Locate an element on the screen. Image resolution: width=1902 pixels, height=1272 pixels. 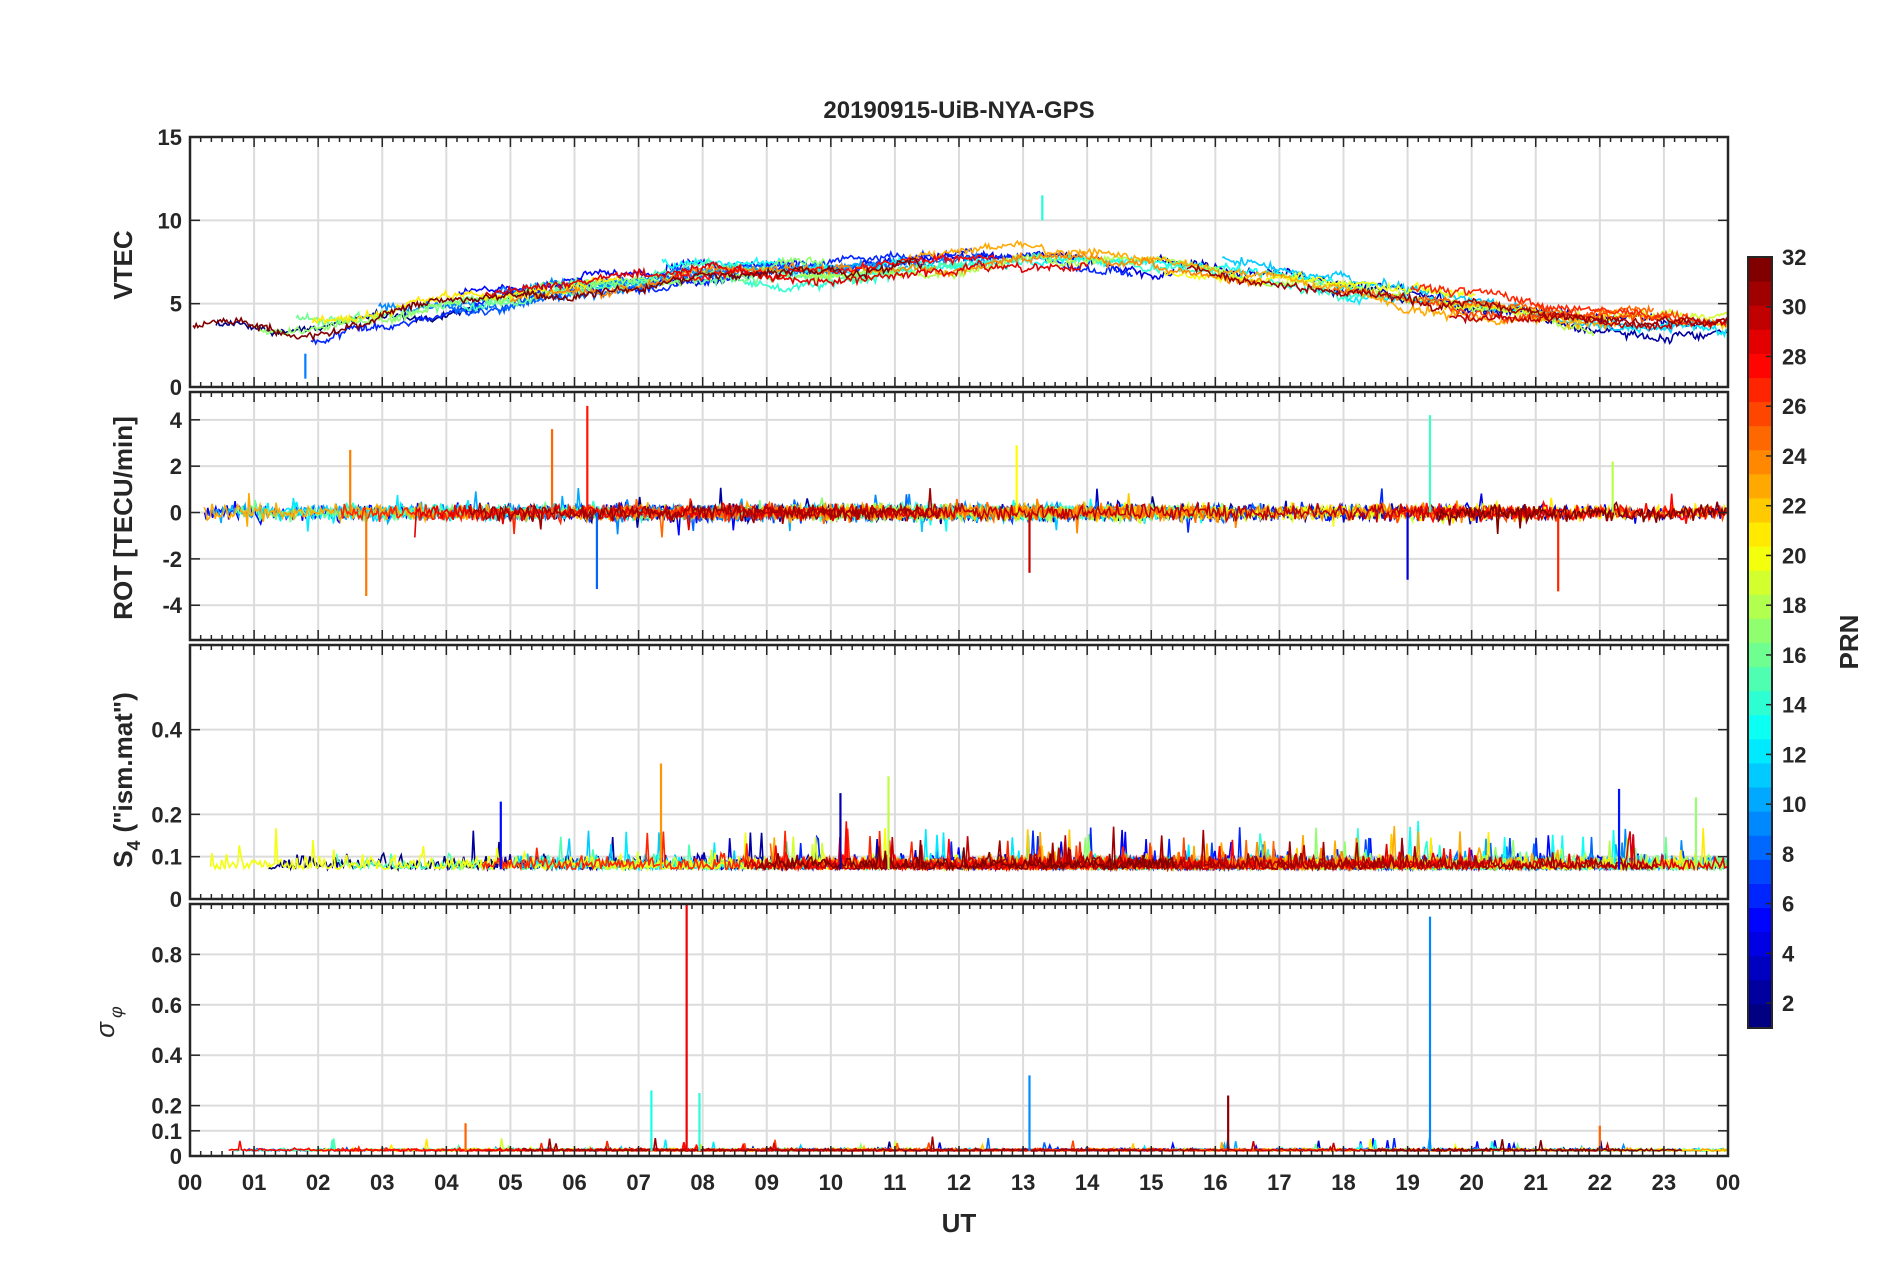
x-tick-label: 04 is located at coordinates (446, 1182).